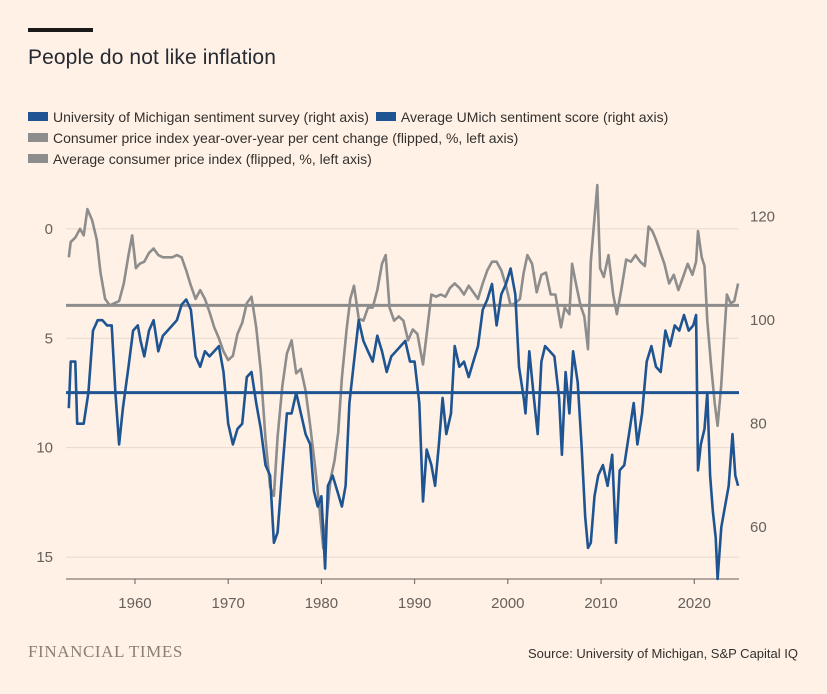  What do you see at coordinates (762, 217) in the screenshot?
I see `right-axis-tick-label: 120` at bounding box center [762, 217].